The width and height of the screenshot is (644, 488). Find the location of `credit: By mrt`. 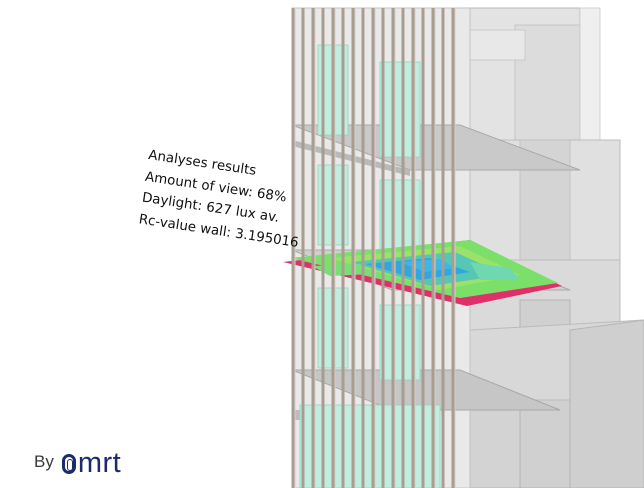

credit: By mrt is located at coordinates (77, 460).